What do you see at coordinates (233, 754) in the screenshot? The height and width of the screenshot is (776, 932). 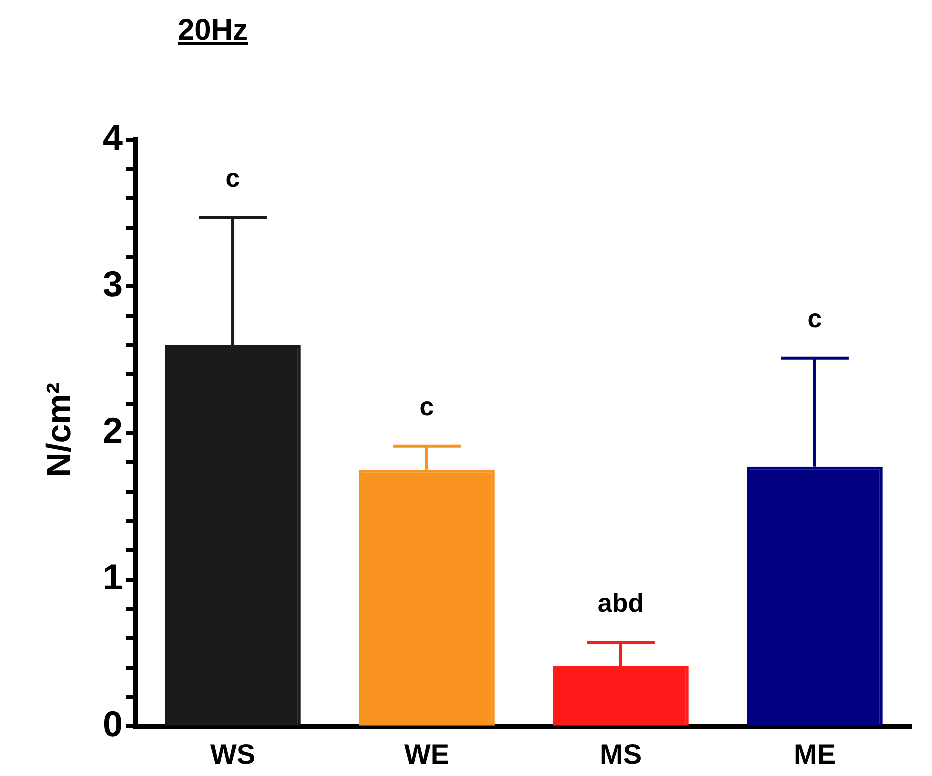 I see `x-tick-label: WS` at bounding box center [233, 754].